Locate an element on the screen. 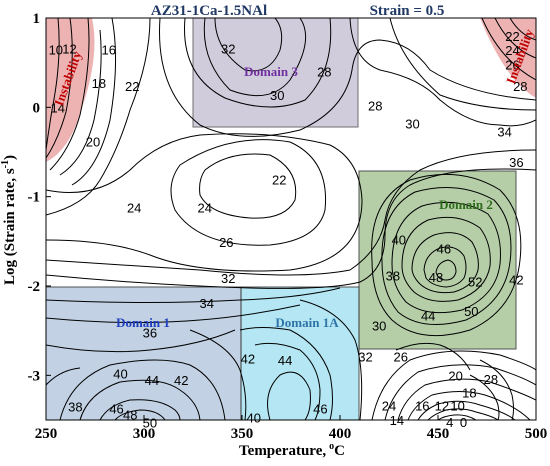 The width and height of the screenshot is (550, 466). chart-subtitle: Strain = 0.5 is located at coordinates (407, 11).